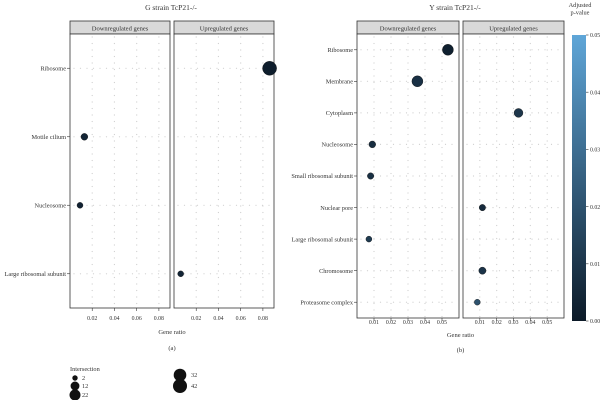 The width and height of the screenshot is (600, 400). Describe the element at coordinates (171, 348) in the screenshot. I see `panel-sublabel: (a)` at that location.